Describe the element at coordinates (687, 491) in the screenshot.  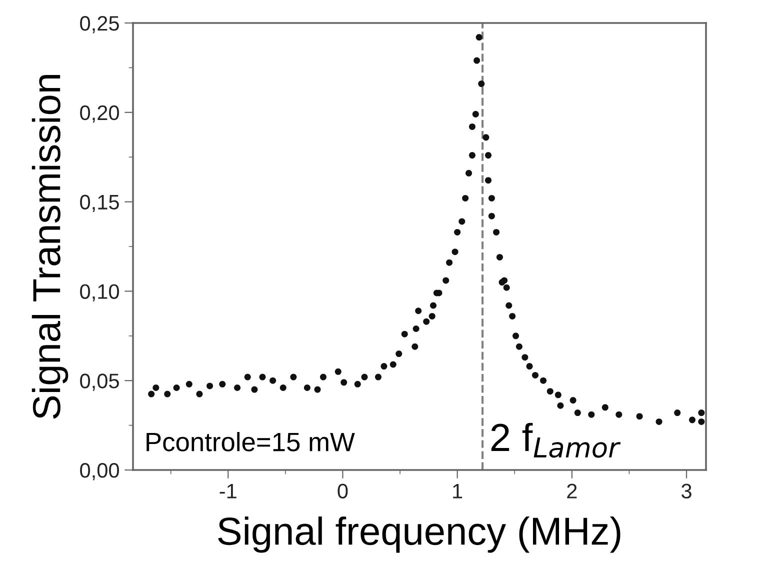
I see `x-tick-label: 3` at that location.